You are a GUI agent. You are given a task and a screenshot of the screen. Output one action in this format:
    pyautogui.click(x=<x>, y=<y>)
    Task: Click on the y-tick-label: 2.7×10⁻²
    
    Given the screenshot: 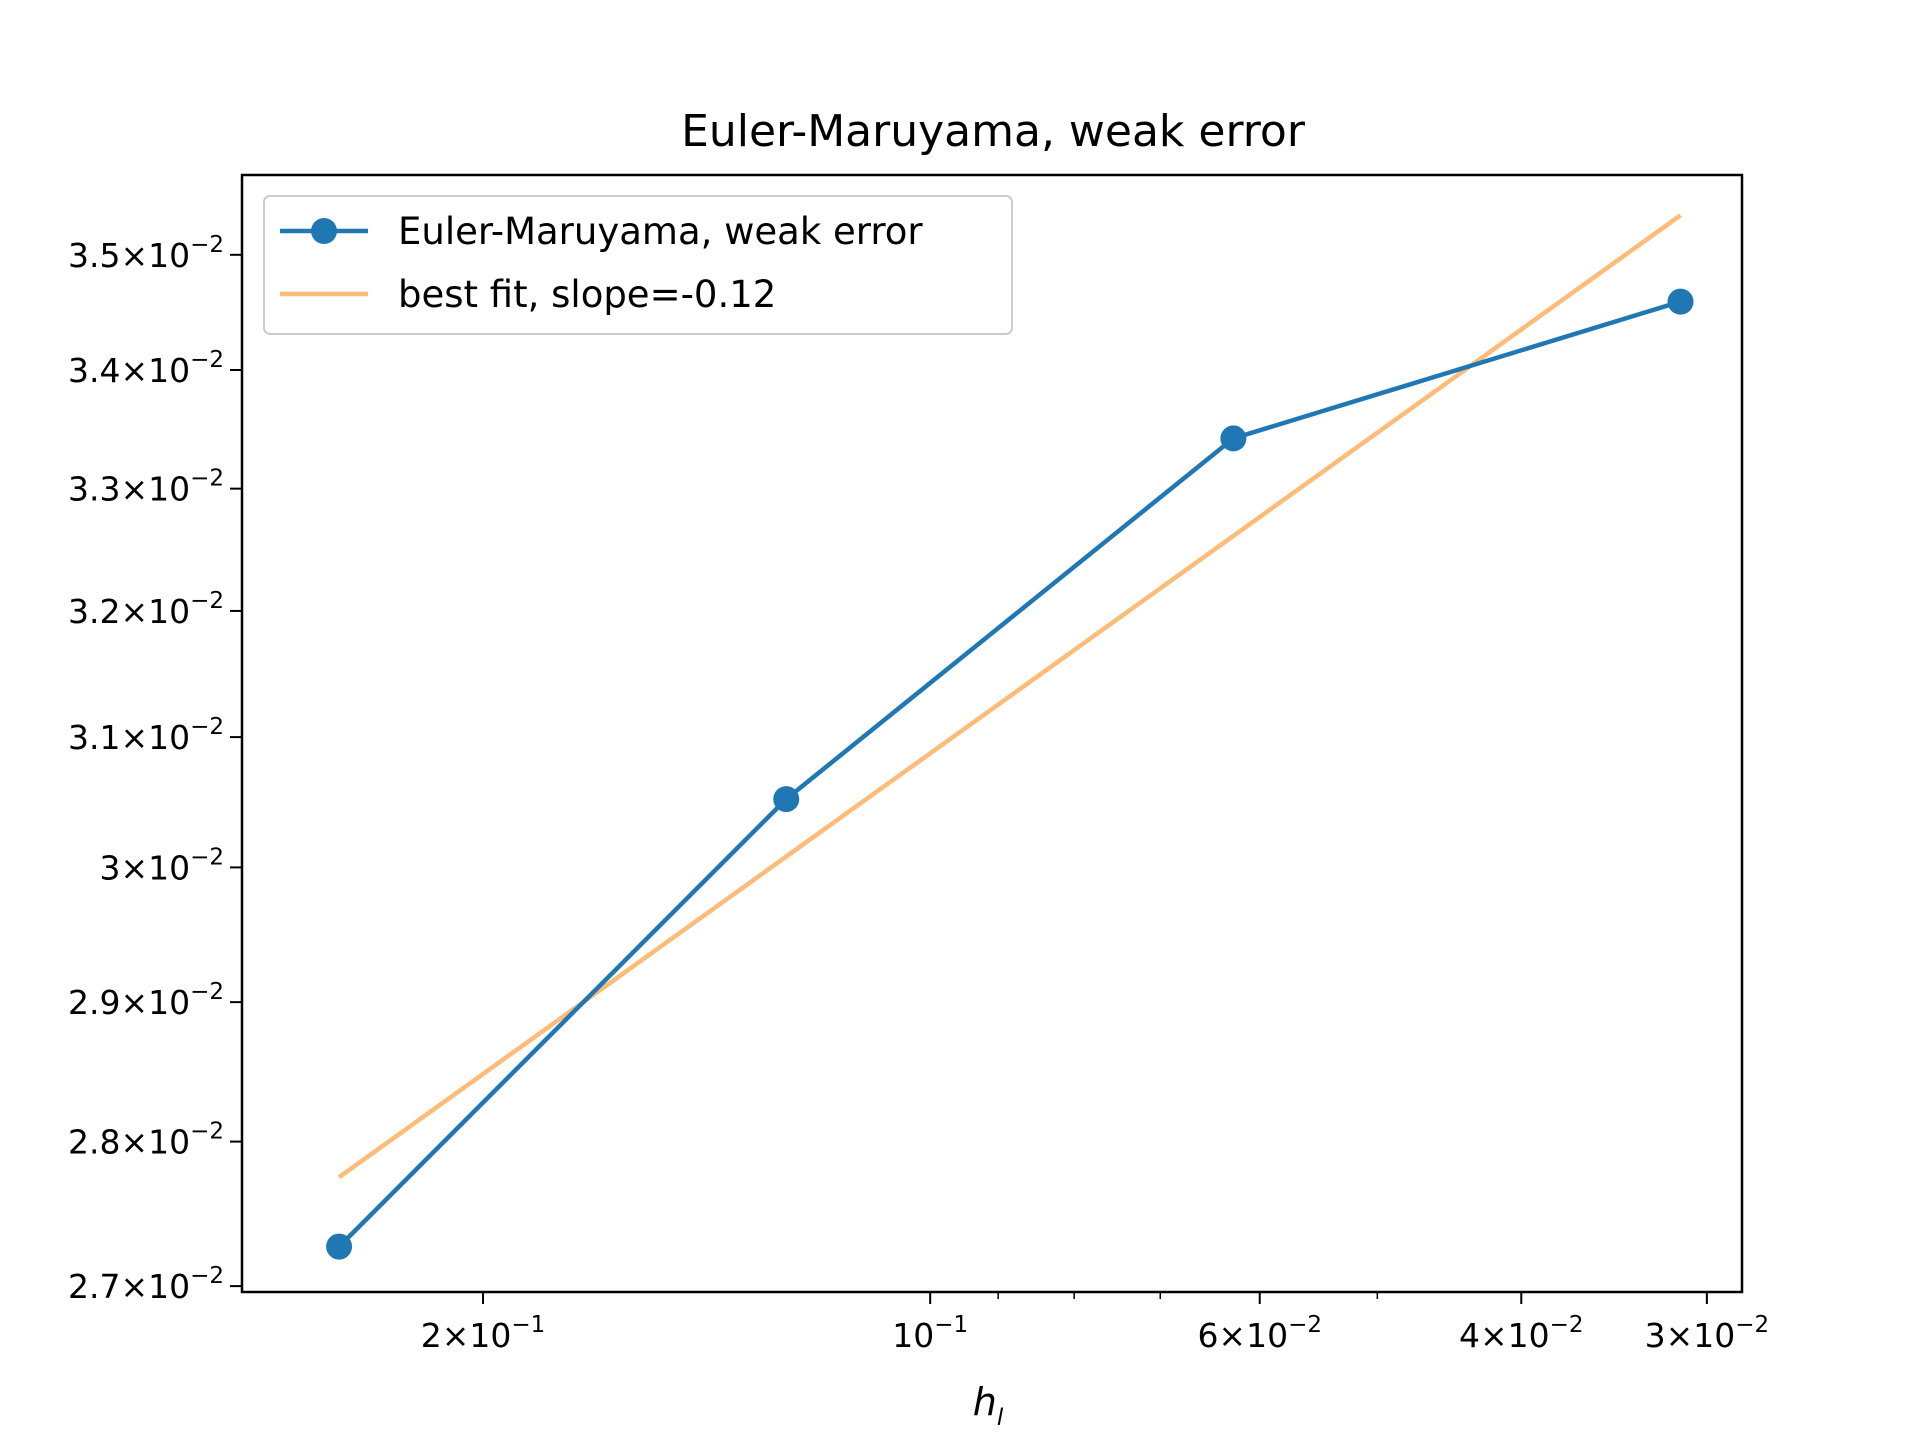 What is the action you would take?
    pyautogui.click(x=146, y=1284)
    